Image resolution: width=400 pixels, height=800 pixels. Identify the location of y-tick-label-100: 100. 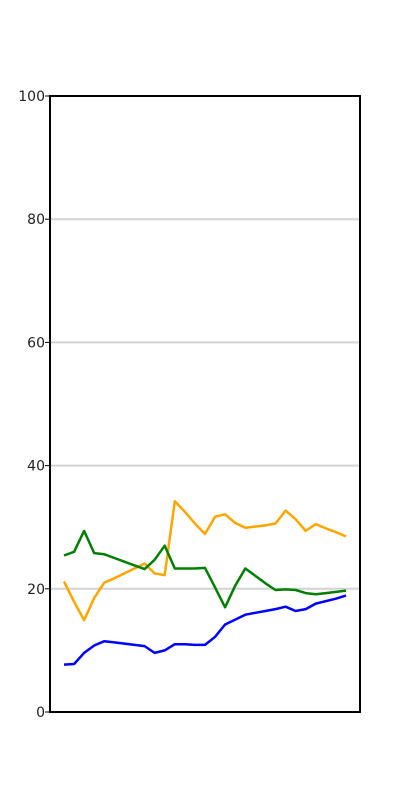
(31, 97).